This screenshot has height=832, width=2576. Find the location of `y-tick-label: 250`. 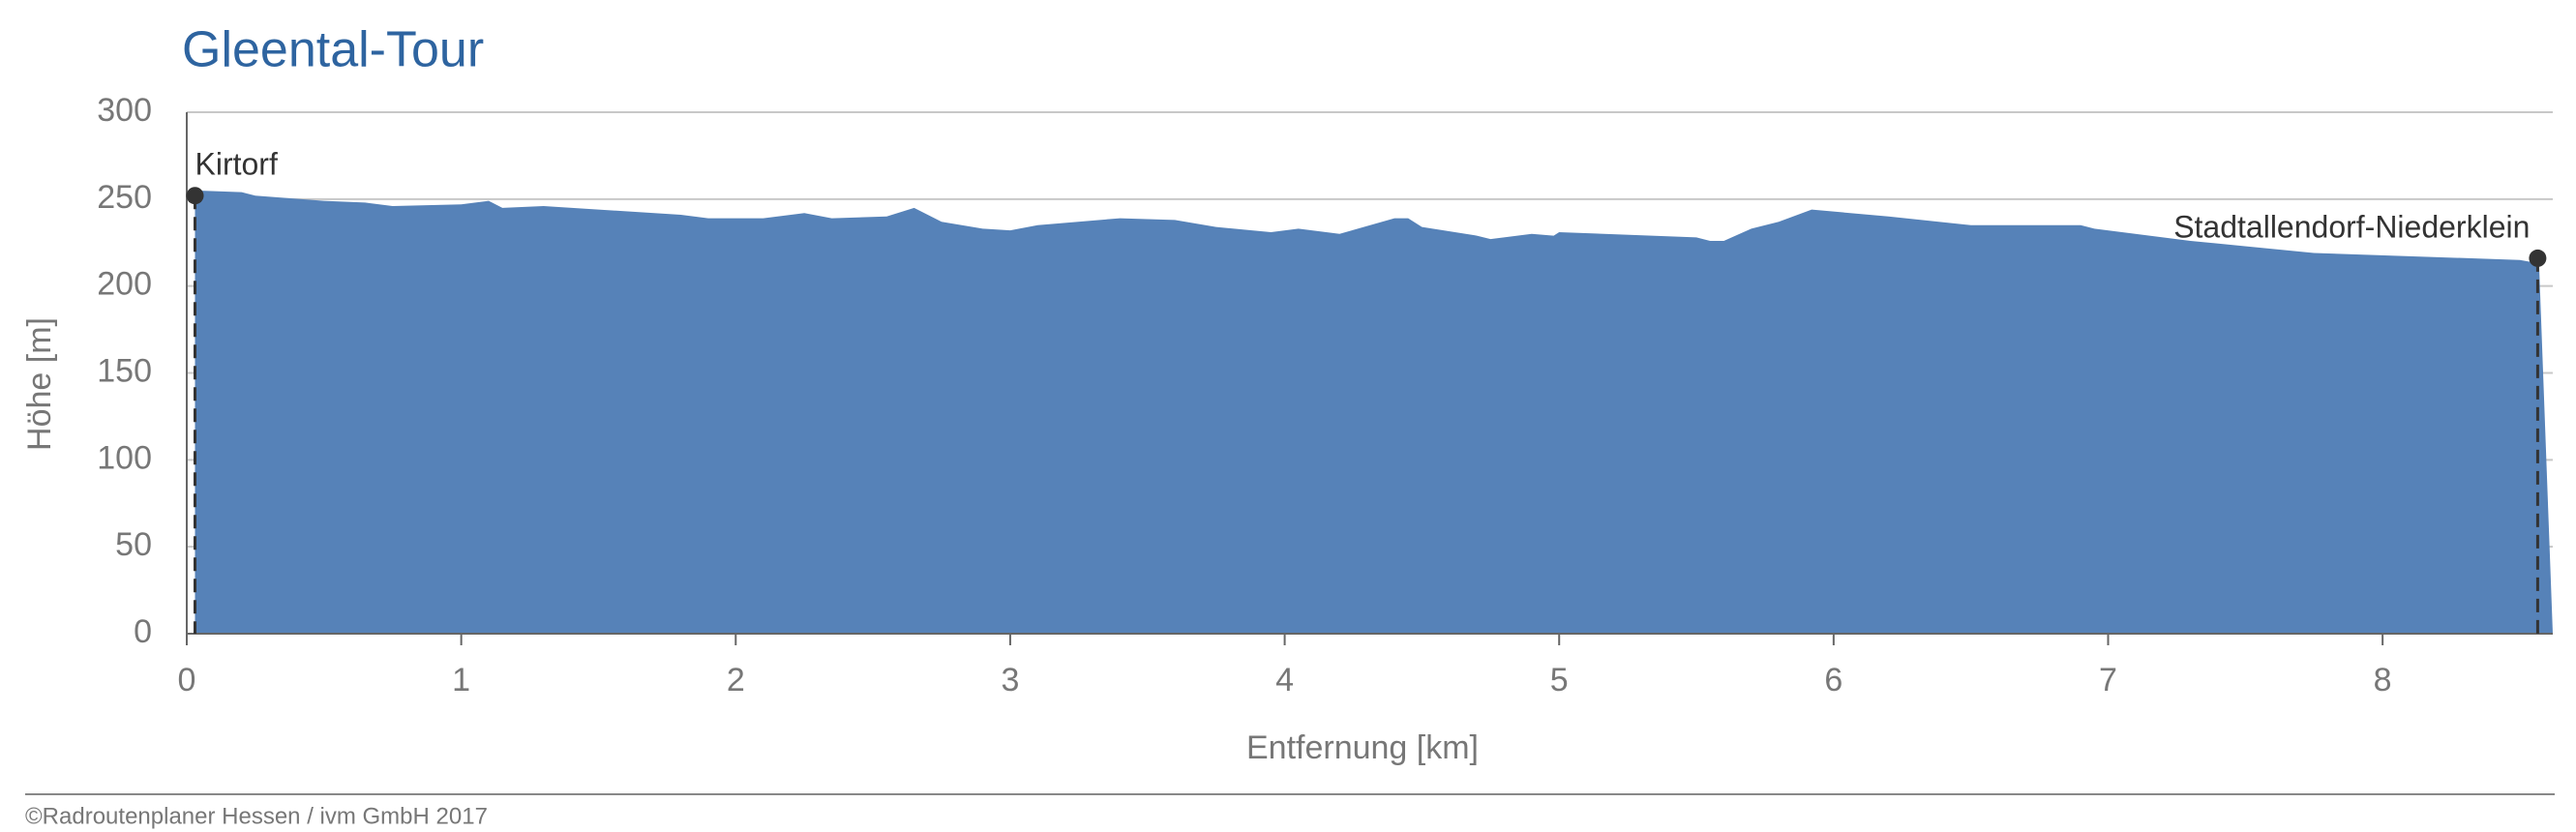

y-tick-label: 250 is located at coordinates (124, 198).